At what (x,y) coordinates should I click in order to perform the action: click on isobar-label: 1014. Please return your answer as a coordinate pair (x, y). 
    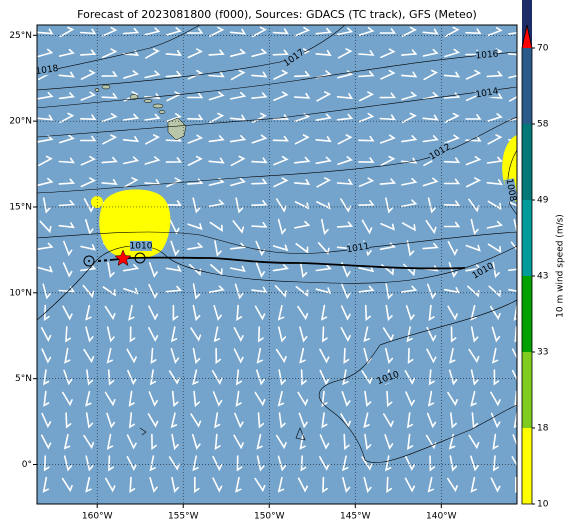
    Looking at the image, I should click on (487, 94).